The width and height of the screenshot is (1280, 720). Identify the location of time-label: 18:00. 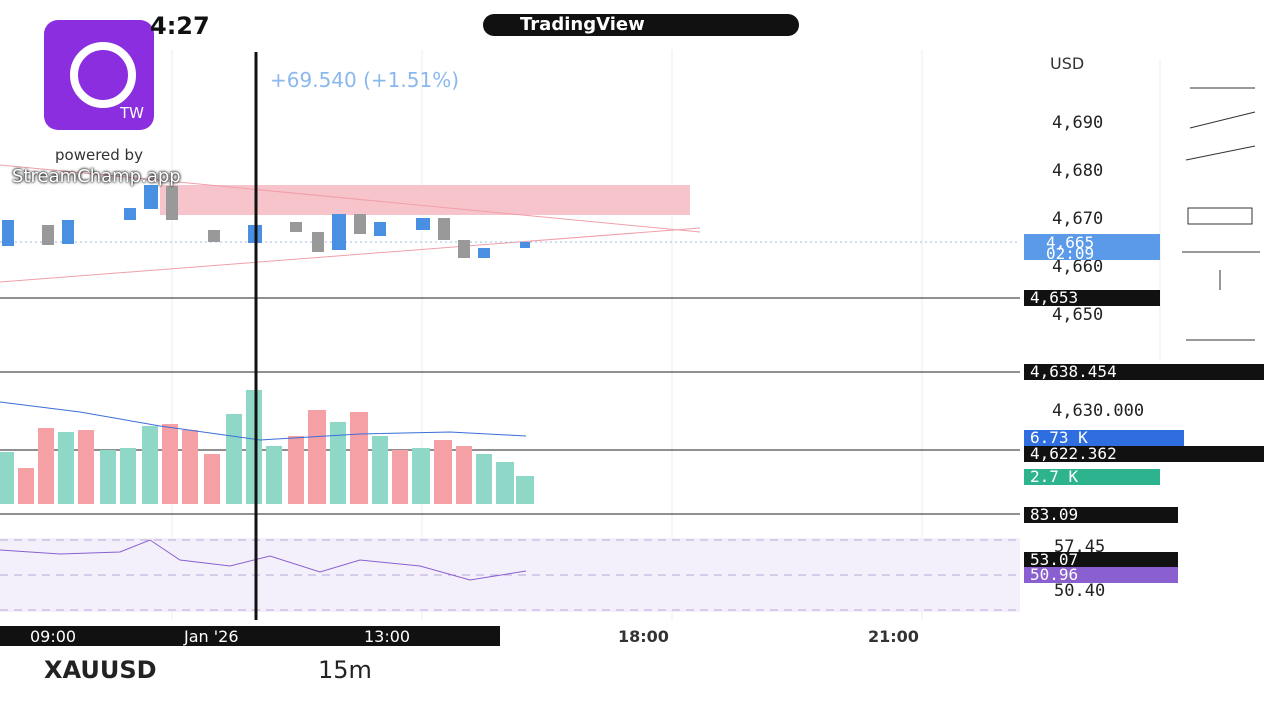
(643, 636).